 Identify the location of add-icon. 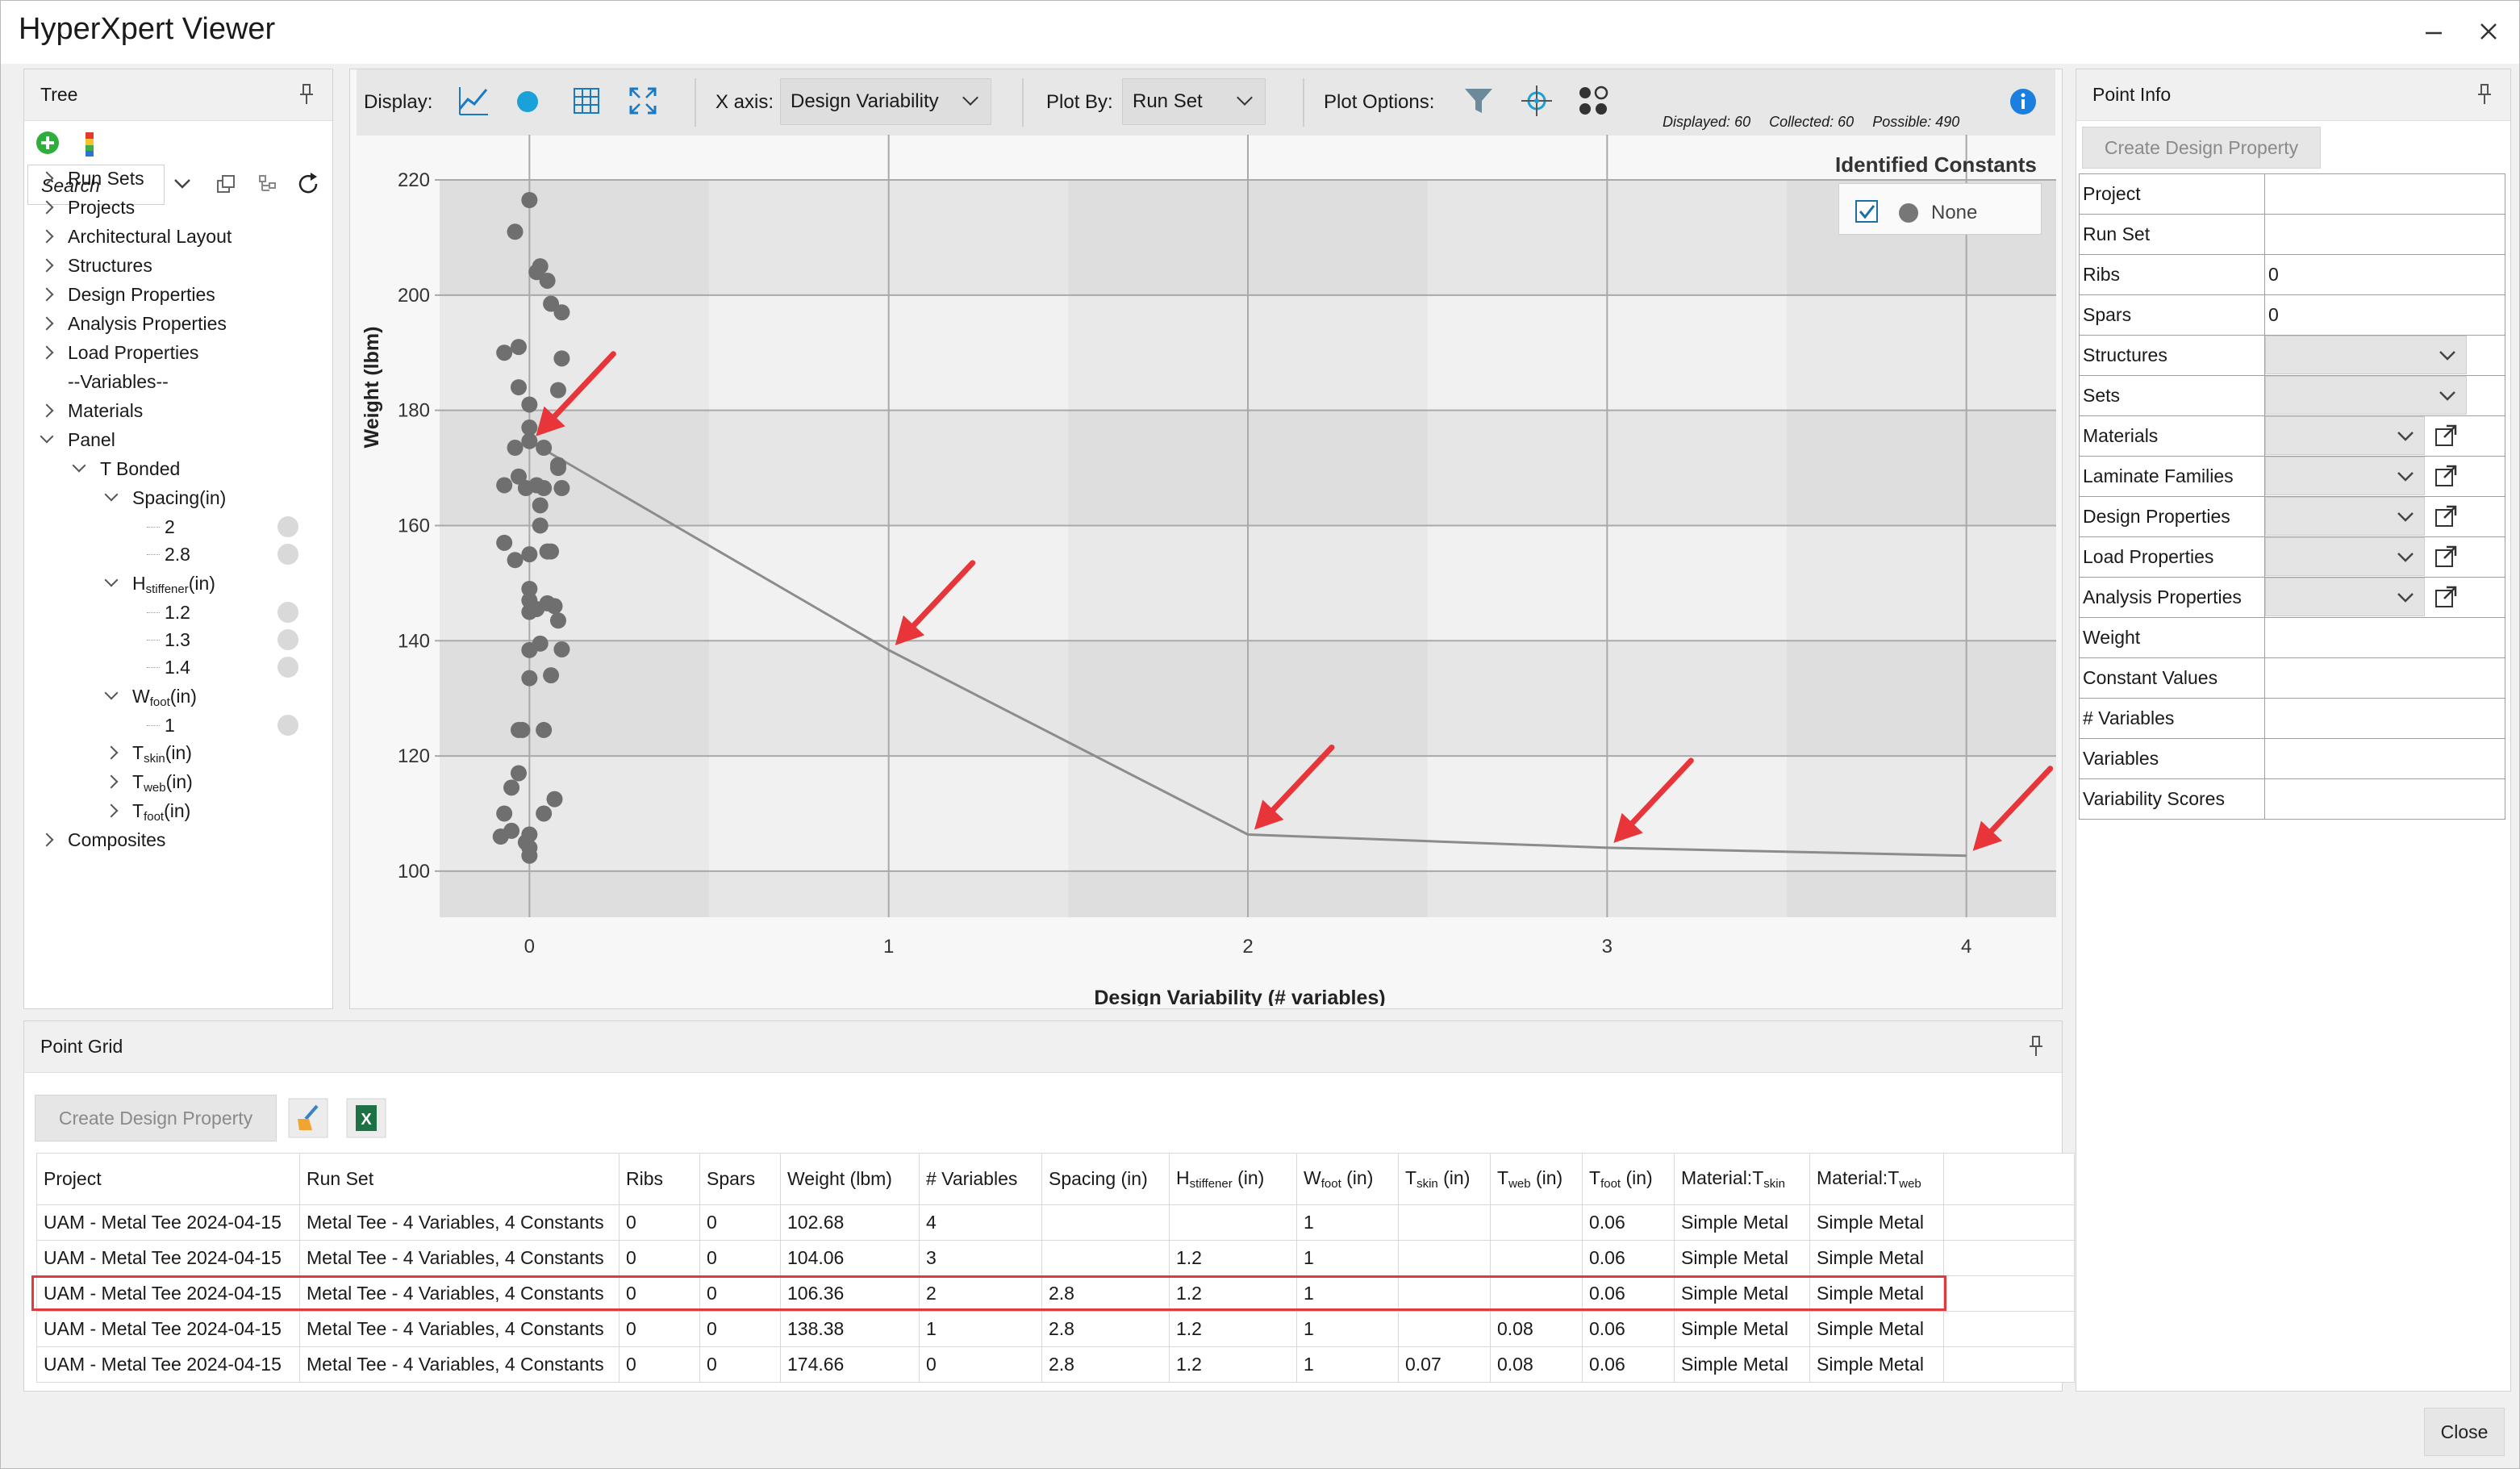
(48, 143).